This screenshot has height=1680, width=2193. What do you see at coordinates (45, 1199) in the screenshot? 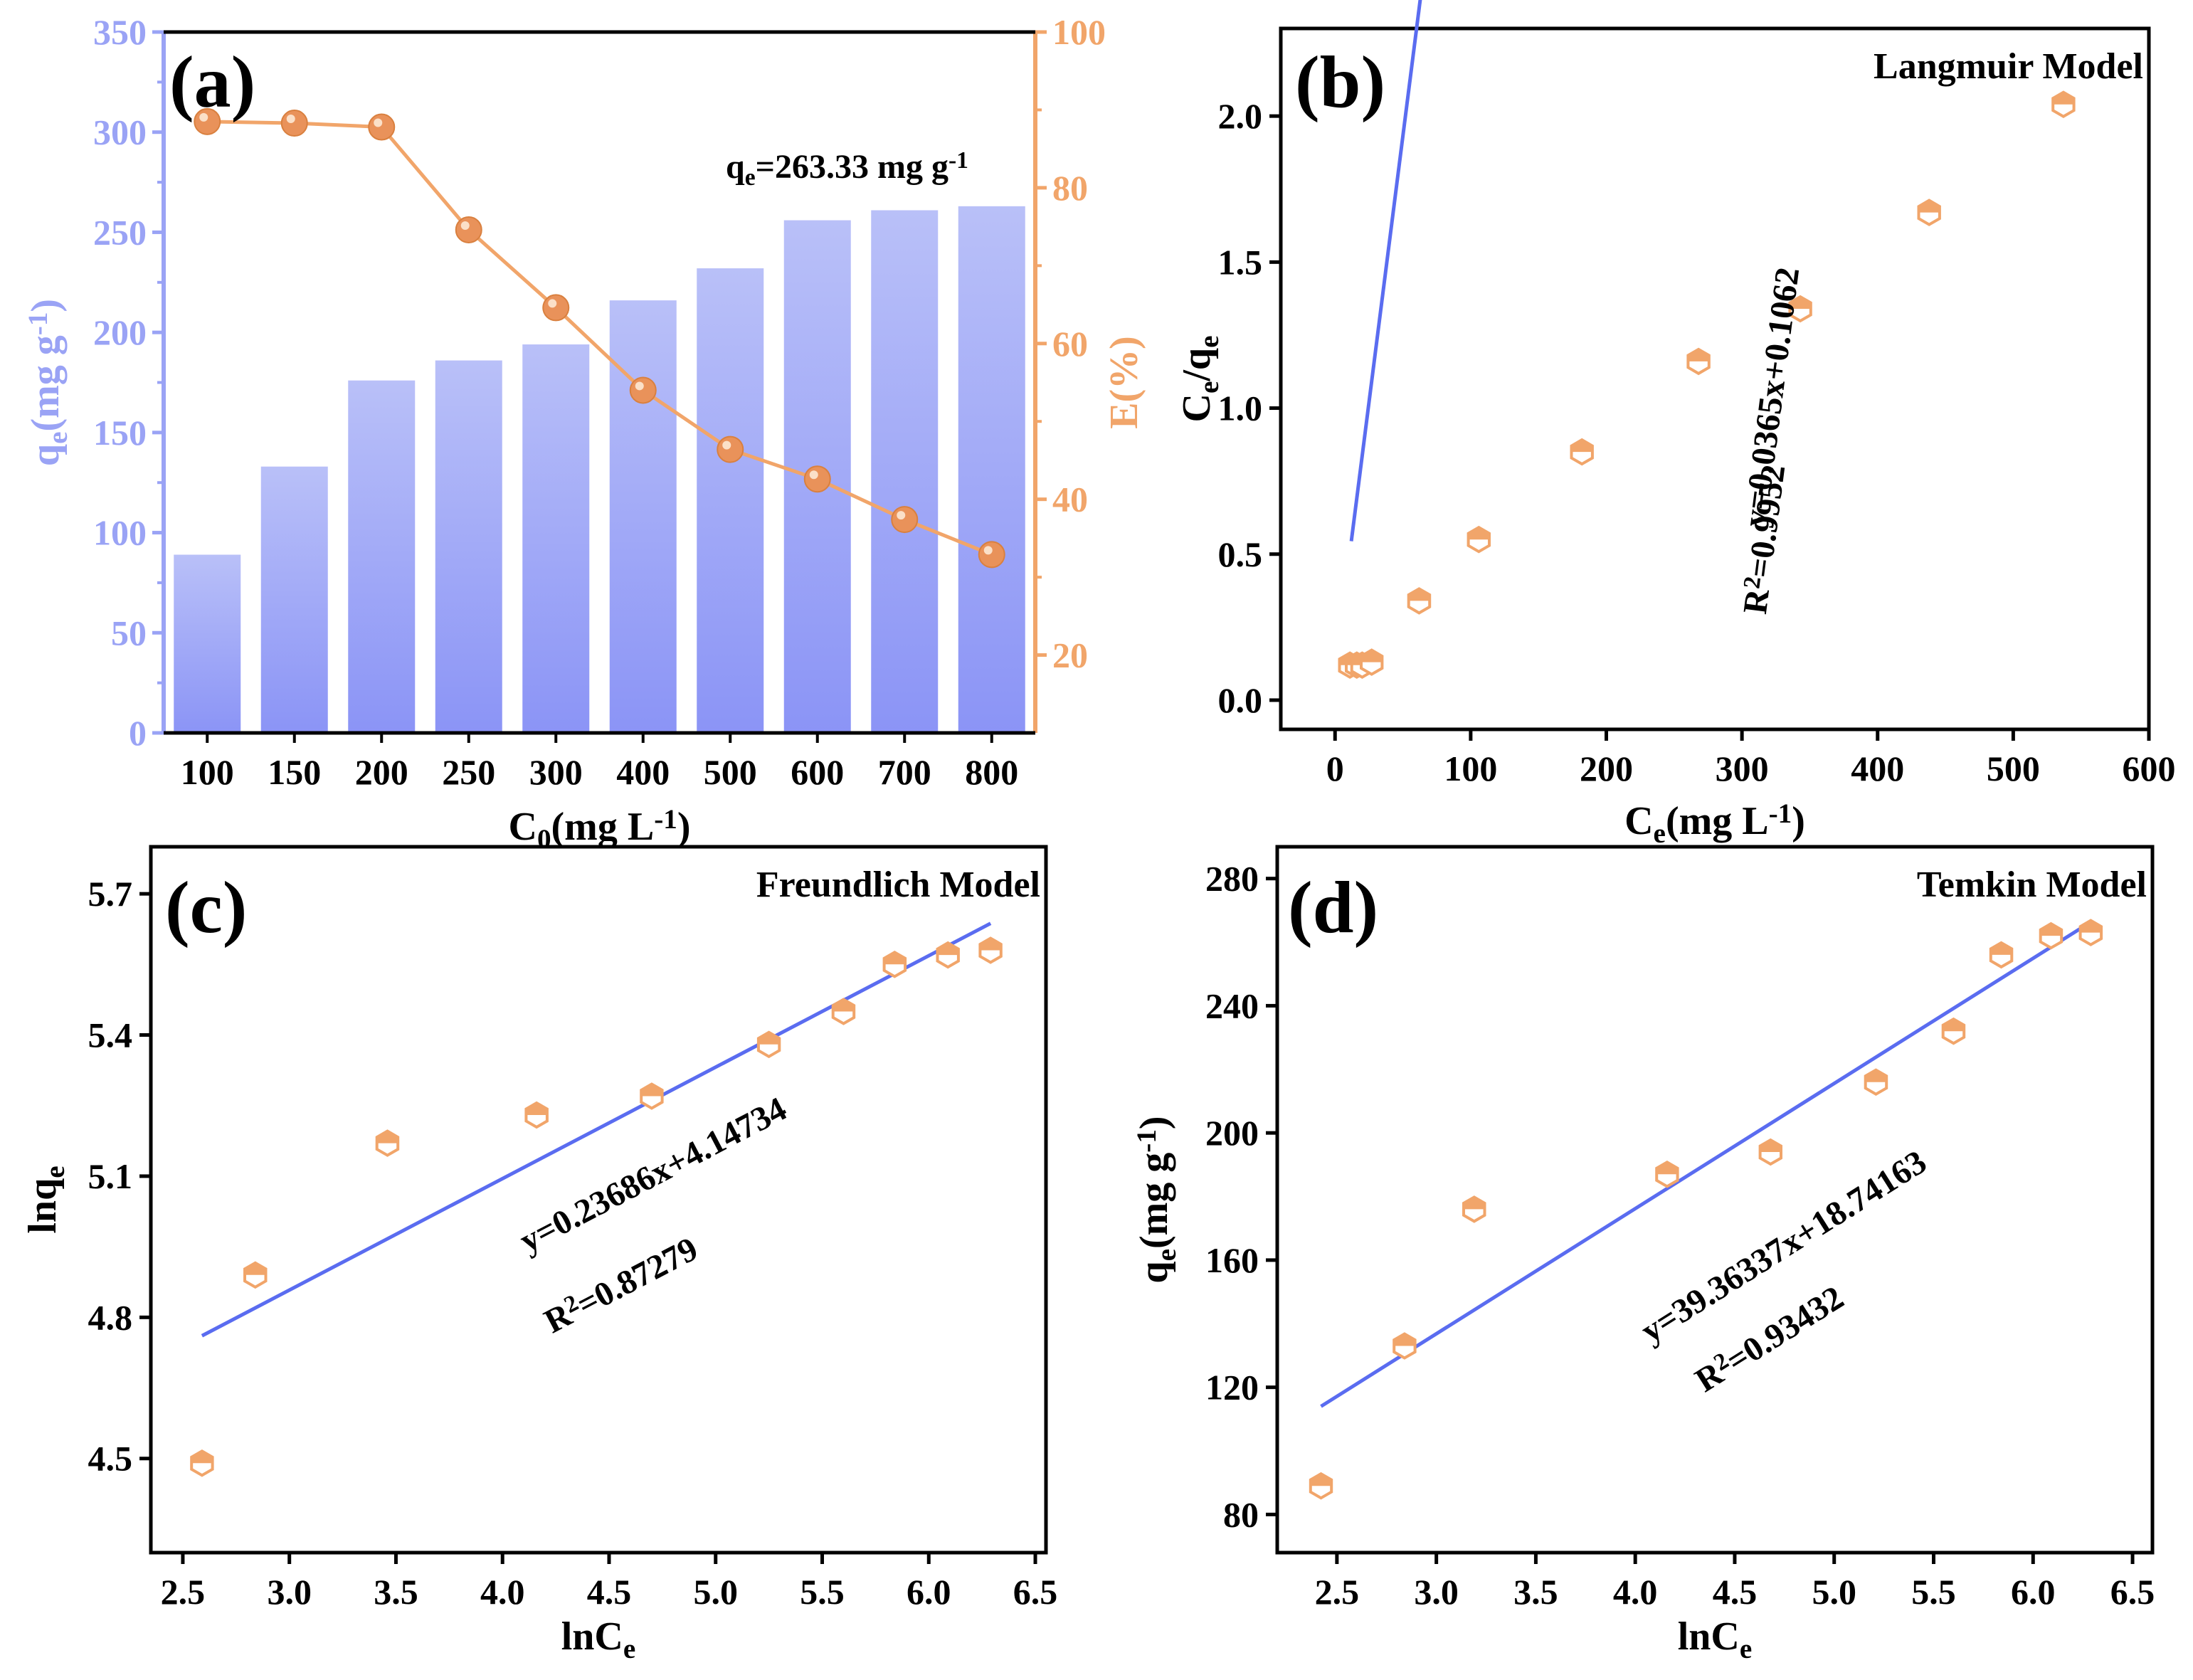
I see `y-axis-title: lnqe` at bounding box center [45, 1199].